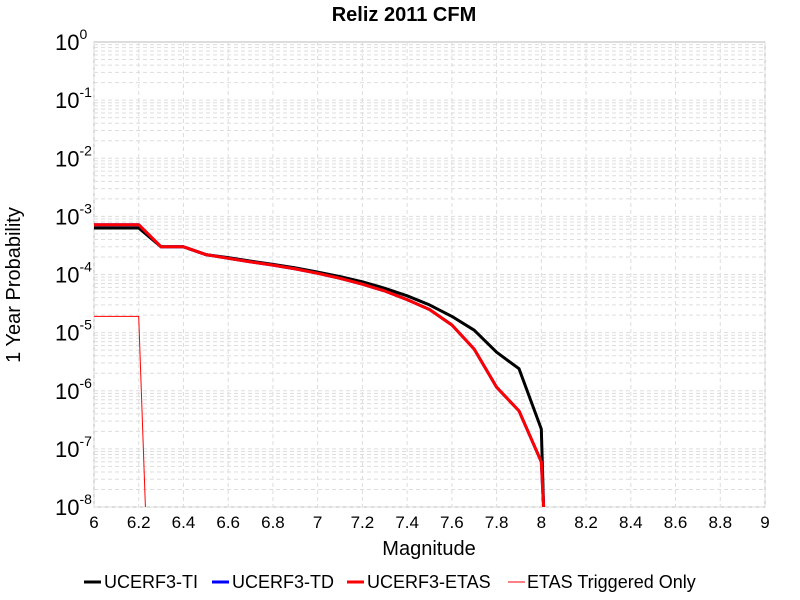 The height and width of the screenshot is (600, 800). I want to click on x-tick-label: 7, so click(317, 522).